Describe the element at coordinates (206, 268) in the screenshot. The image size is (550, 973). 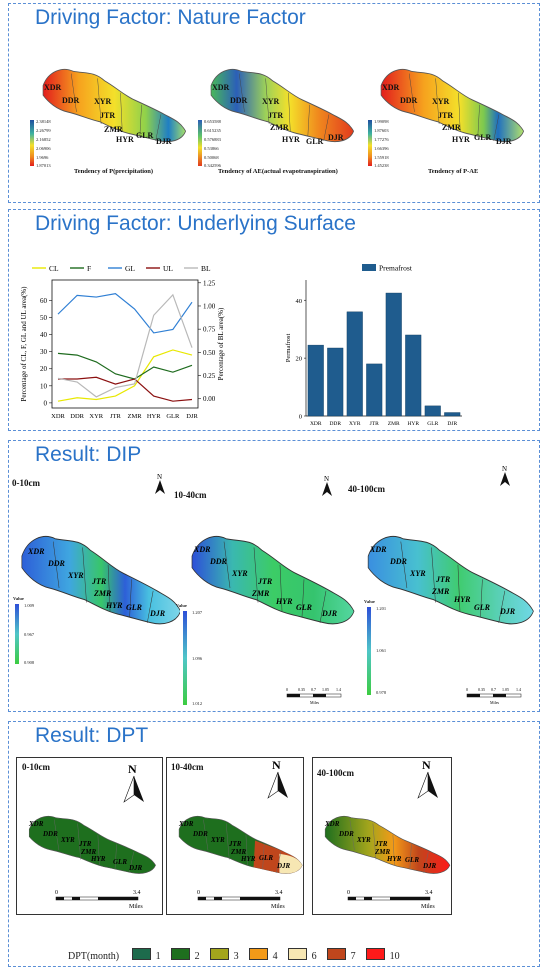
I see `legend-label: BL` at that location.